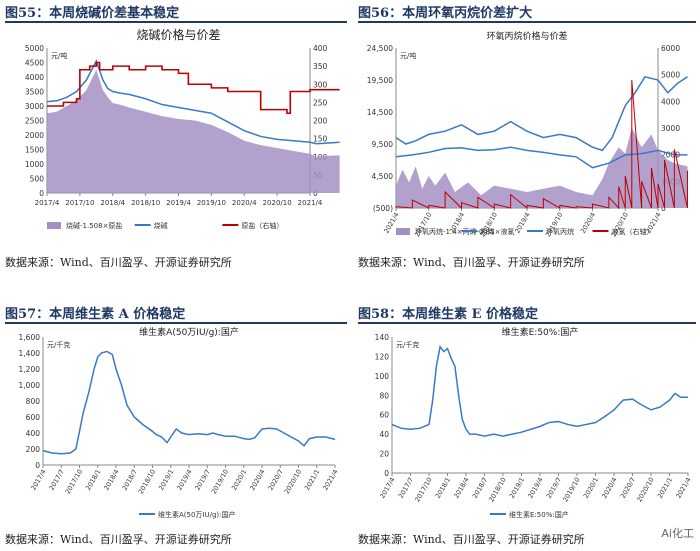  I want to click on y2-tick-label: 400, so click(320, 48).